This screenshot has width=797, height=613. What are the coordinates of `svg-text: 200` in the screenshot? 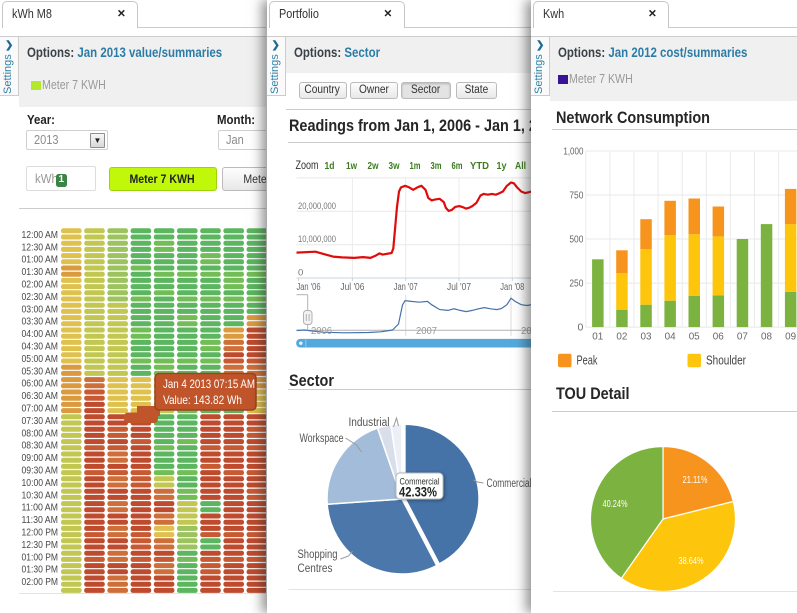 It's located at (526, 331).